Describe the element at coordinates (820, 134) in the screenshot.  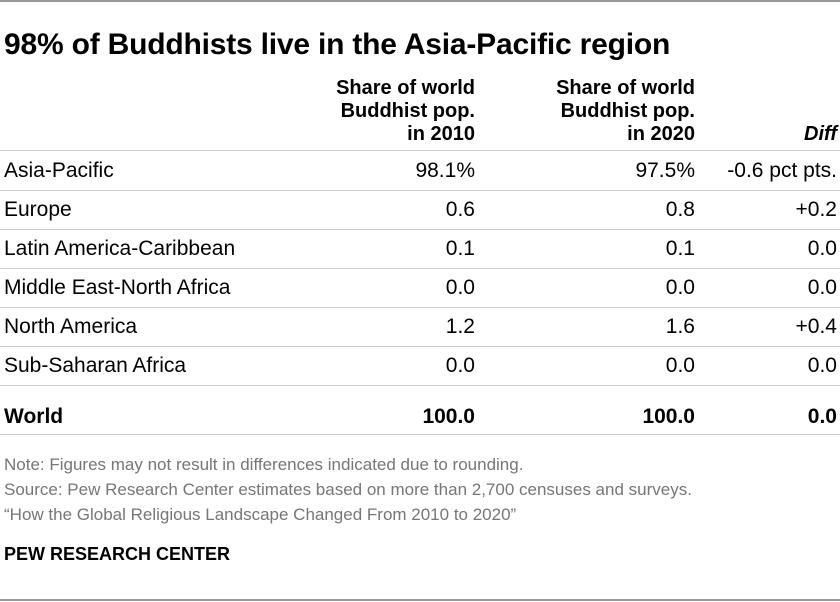
I see `column-header-diff: Diff` at that location.